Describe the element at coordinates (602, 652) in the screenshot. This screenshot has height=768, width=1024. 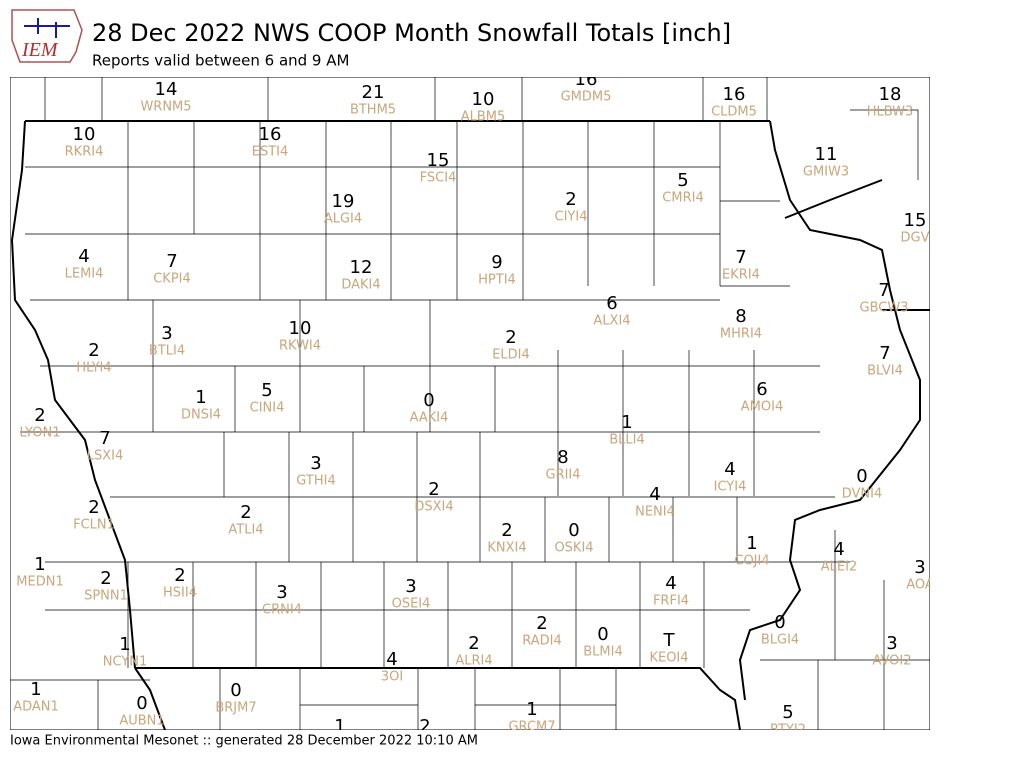
I see `station-code: BLMI4` at that location.